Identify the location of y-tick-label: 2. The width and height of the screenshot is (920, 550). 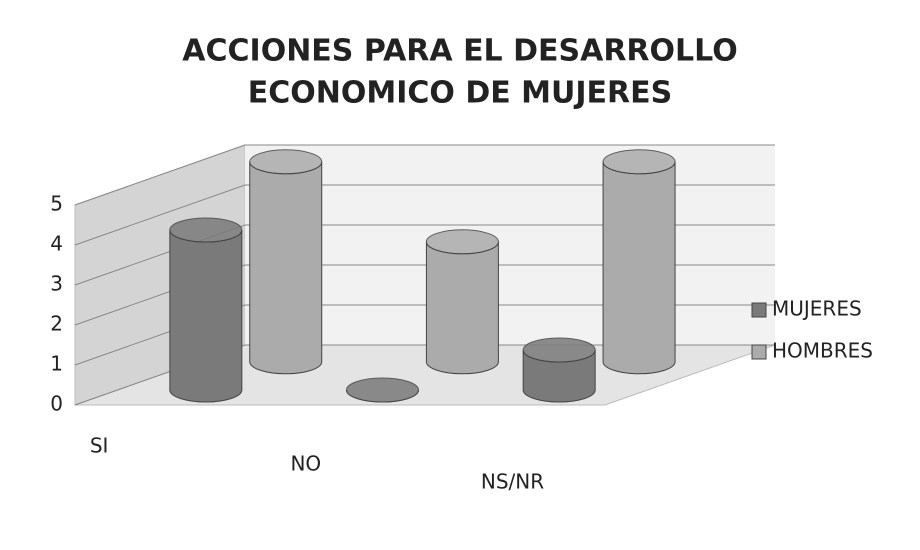
(56, 324).